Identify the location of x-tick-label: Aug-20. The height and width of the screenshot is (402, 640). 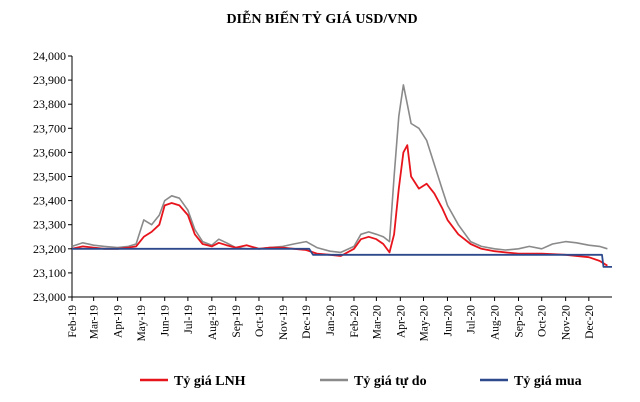
(496, 322).